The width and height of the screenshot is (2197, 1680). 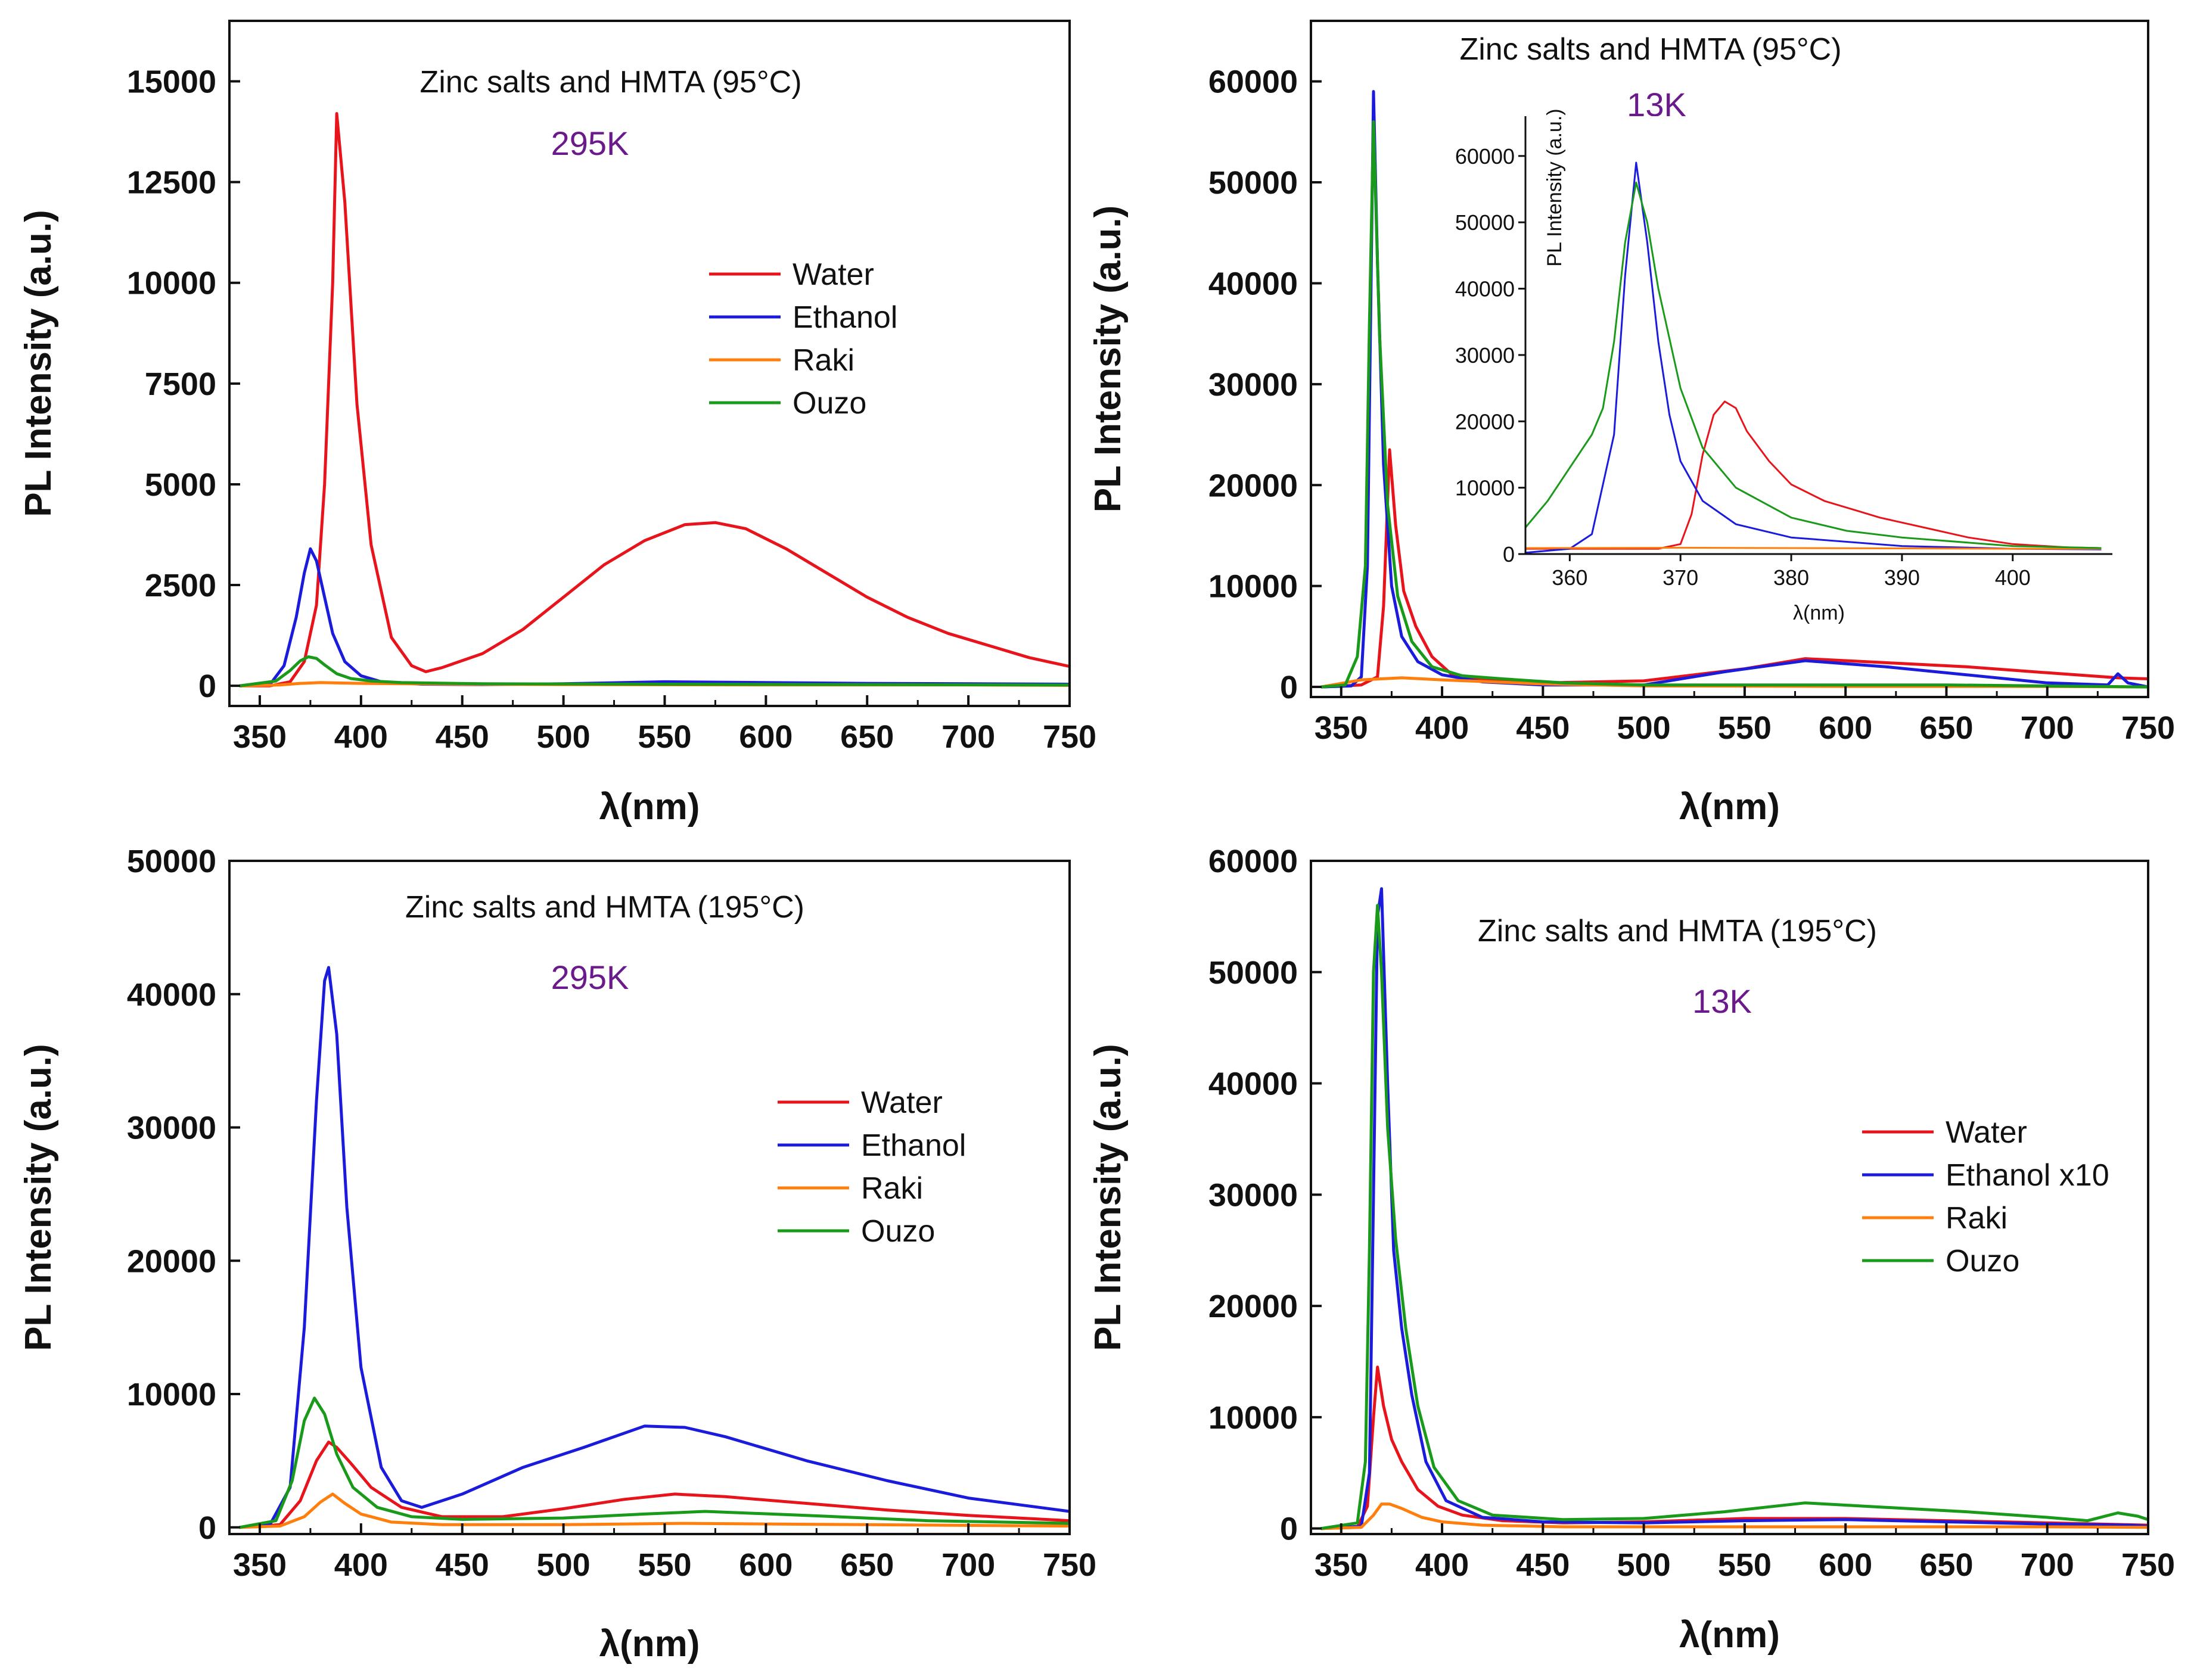 What do you see at coordinates (1819, 613) in the screenshot?
I see `inset-x-axis-label: λ(nm)` at bounding box center [1819, 613].